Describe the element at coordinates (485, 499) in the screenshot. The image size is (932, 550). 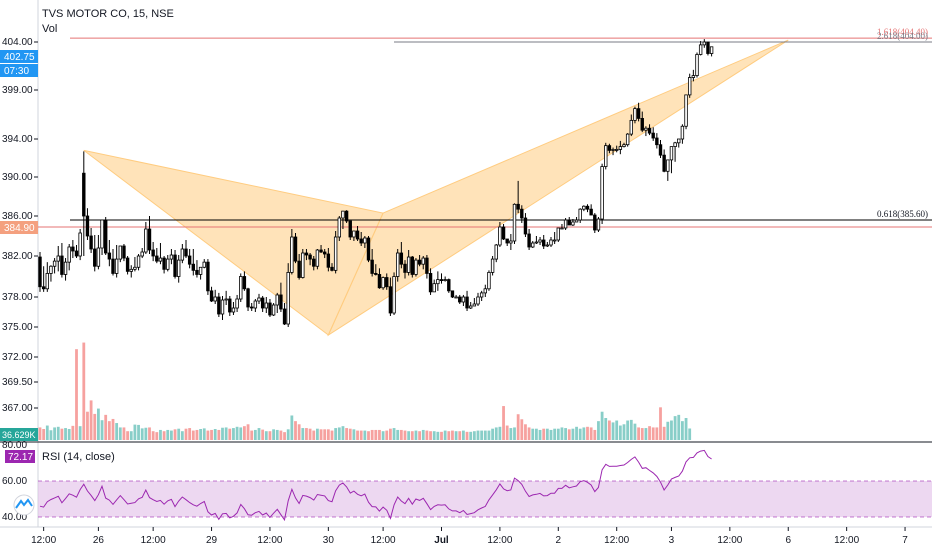
I see `rsi-band` at that location.